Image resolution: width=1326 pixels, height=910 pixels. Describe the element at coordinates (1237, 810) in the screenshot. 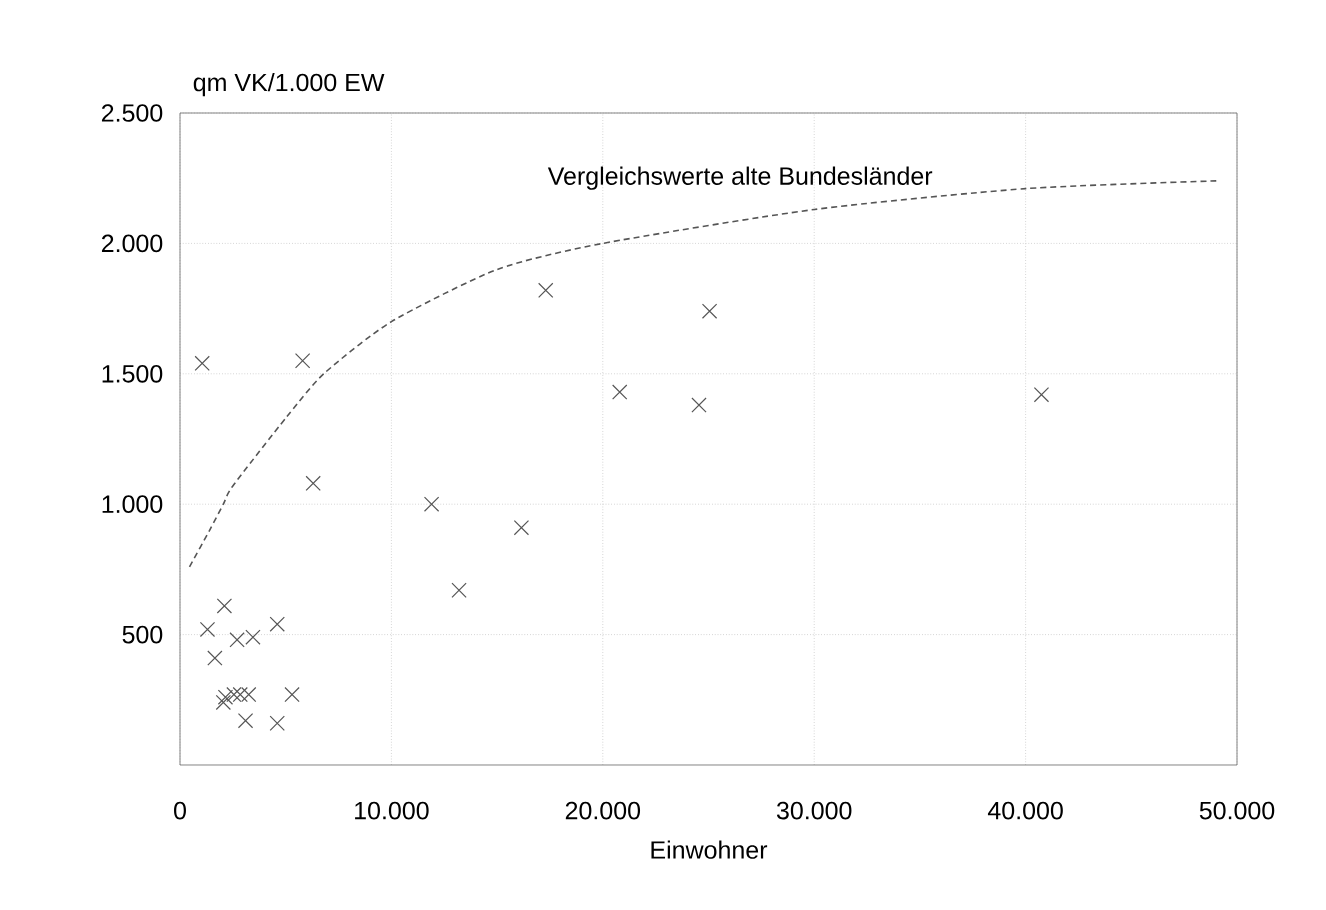

I see `x-tick-label: 50.000` at that location.